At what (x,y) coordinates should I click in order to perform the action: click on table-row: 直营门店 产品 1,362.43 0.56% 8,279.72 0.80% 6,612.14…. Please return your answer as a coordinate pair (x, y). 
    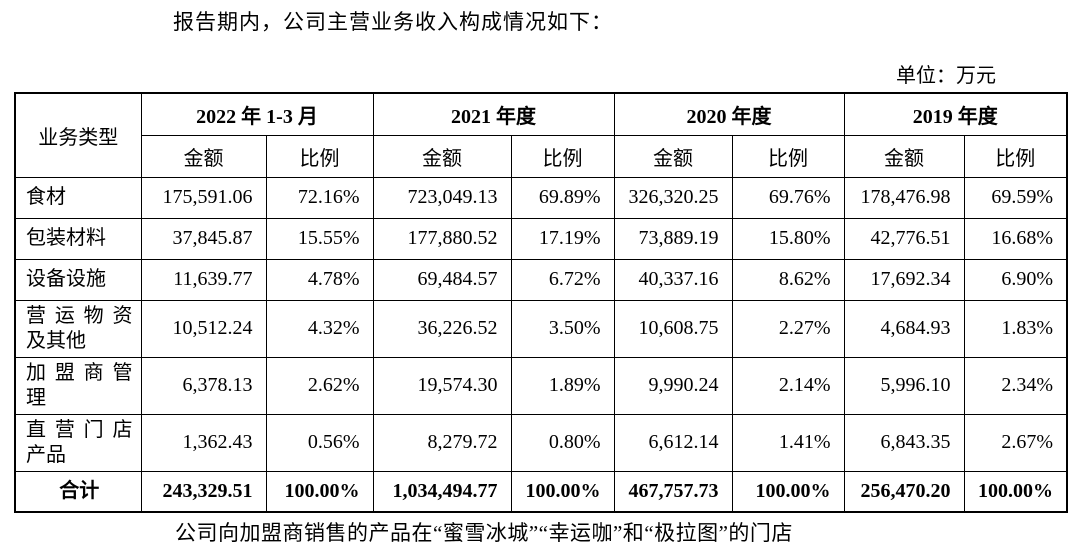
    Looking at the image, I should click on (541, 442).